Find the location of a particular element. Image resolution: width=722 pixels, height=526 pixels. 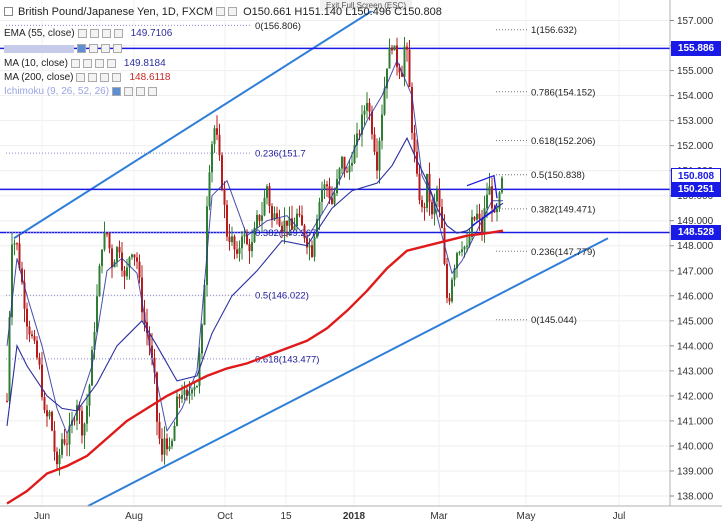

fib-level-label: 0.618(143.477) is located at coordinates (287, 359).